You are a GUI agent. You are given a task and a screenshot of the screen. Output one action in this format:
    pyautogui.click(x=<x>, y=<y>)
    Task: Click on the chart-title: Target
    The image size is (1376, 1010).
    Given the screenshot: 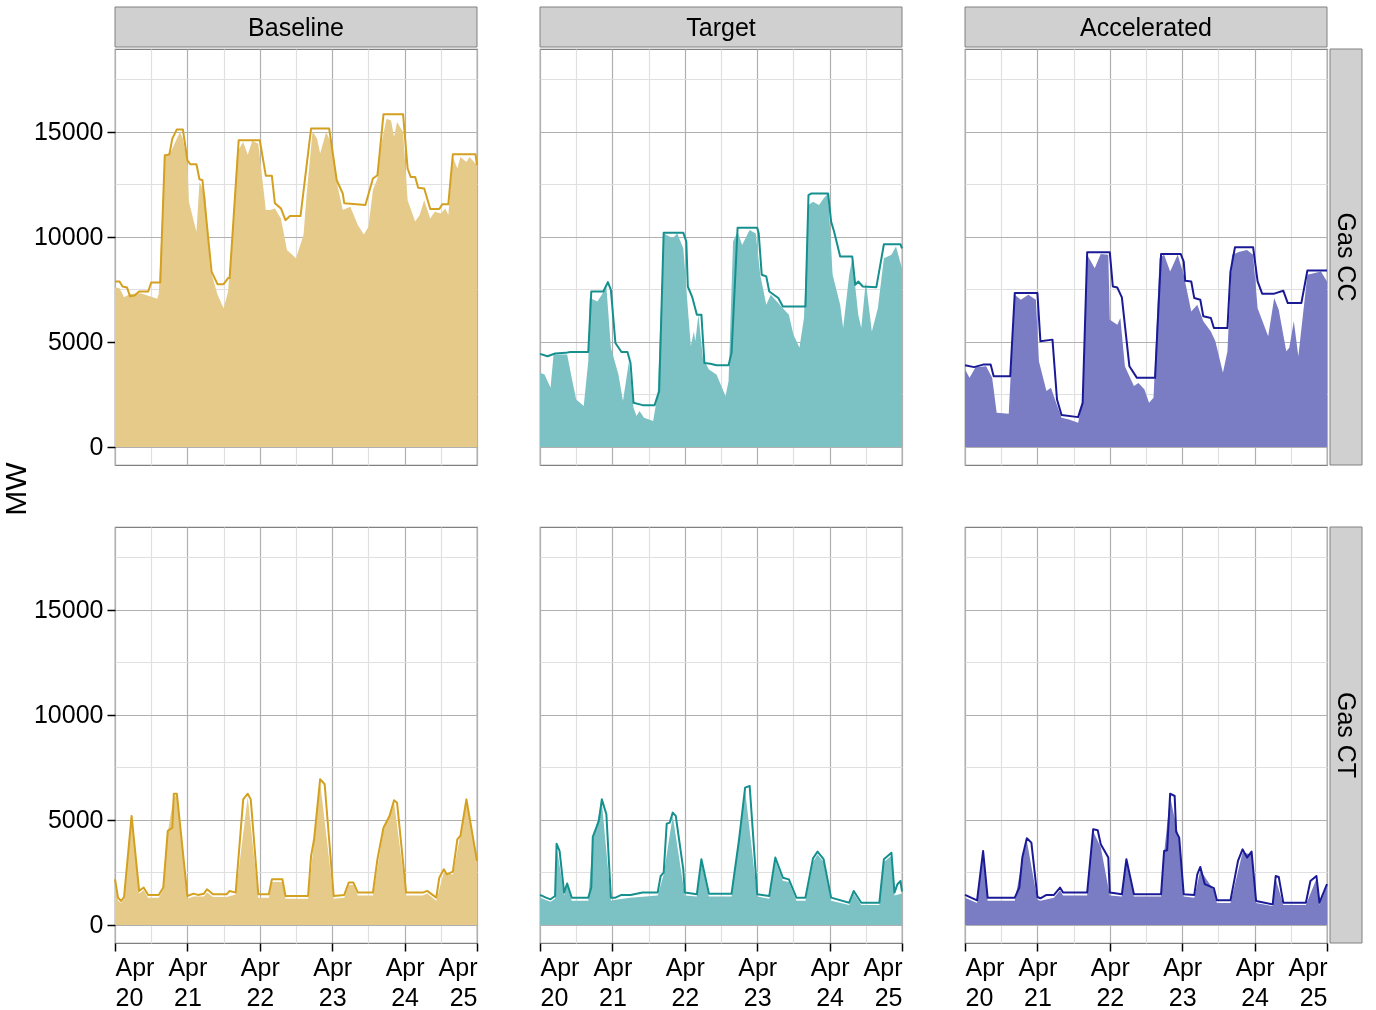 What is the action you would take?
    pyautogui.click(x=721, y=27)
    